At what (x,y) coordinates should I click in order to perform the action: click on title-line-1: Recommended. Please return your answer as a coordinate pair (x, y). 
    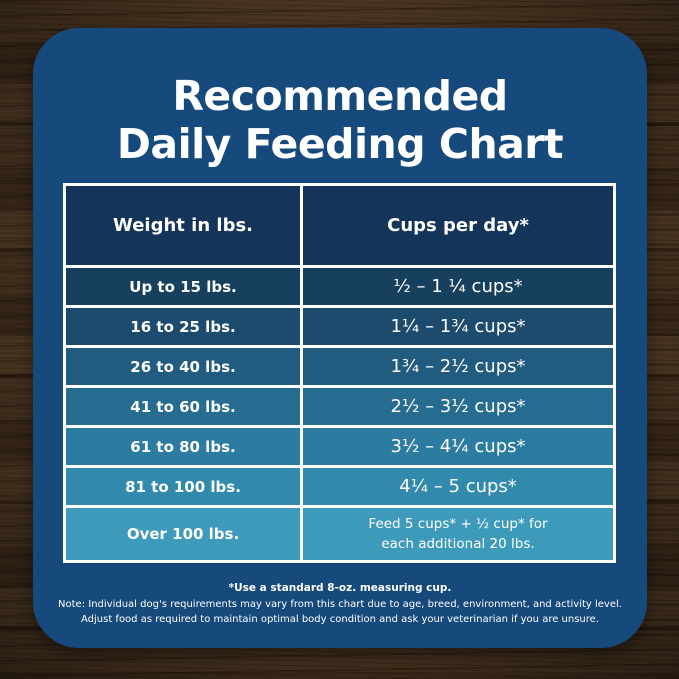
    Looking at the image, I should click on (340, 96).